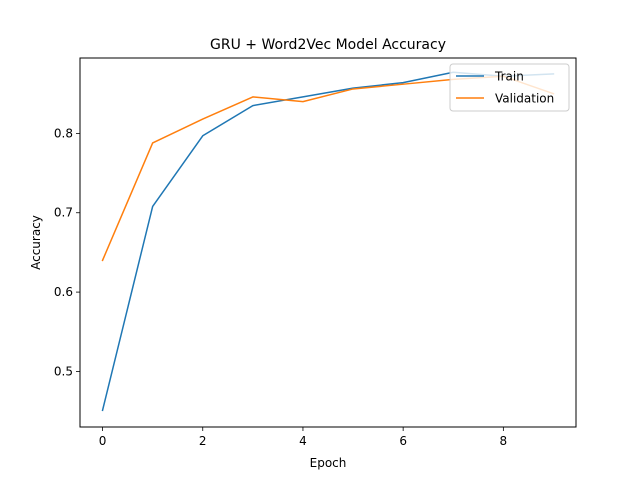 The image size is (640, 480). Describe the element at coordinates (63, 292) in the screenshot. I see `y-tick-label: 0.6` at that location.